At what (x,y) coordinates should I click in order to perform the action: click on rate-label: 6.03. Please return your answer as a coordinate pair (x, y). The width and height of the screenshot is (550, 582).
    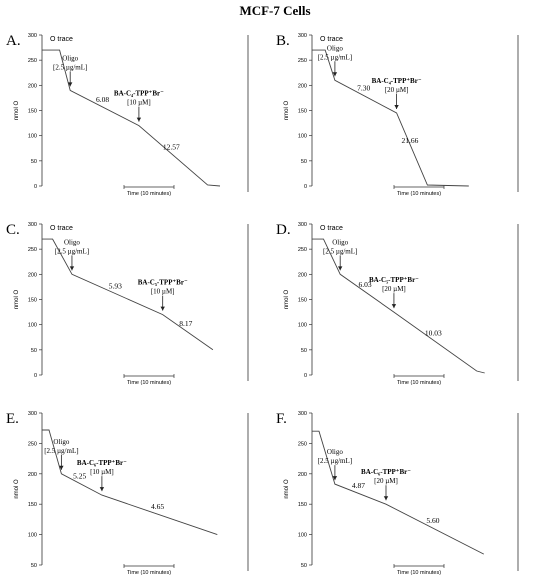
    Looking at the image, I should click on (364, 284).